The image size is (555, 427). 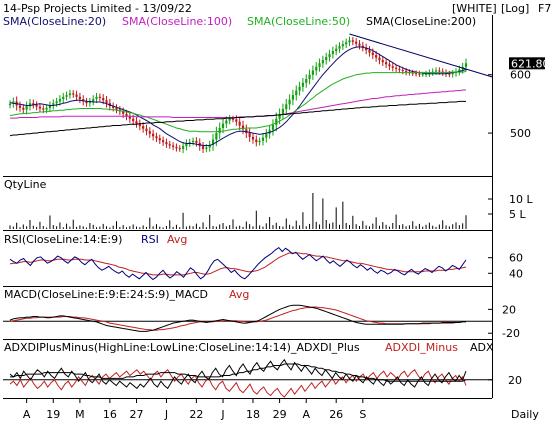 What do you see at coordinates (474, 8) in the screenshot?
I see `mode-label: [WHITE]` at bounding box center [474, 8].